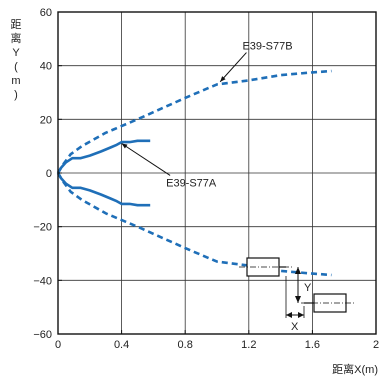 The width and height of the screenshot is (383, 380). What do you see at coordinates (308, 288) in the screenshot?
I see `inset-y-label: Y` at bounding box center [308, 288].